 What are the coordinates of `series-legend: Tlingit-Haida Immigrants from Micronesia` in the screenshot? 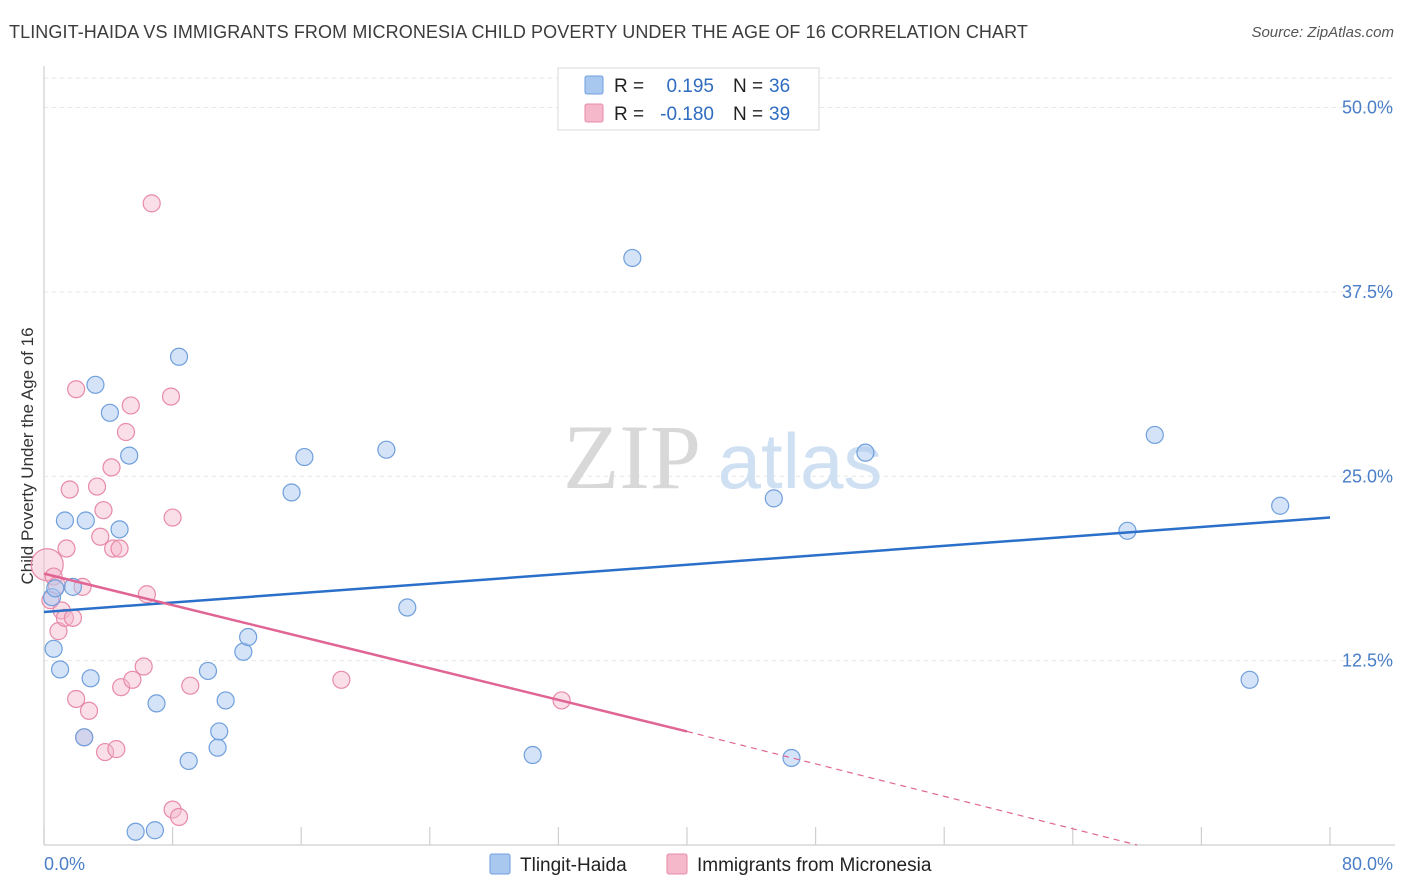 It's located at (710, 864).